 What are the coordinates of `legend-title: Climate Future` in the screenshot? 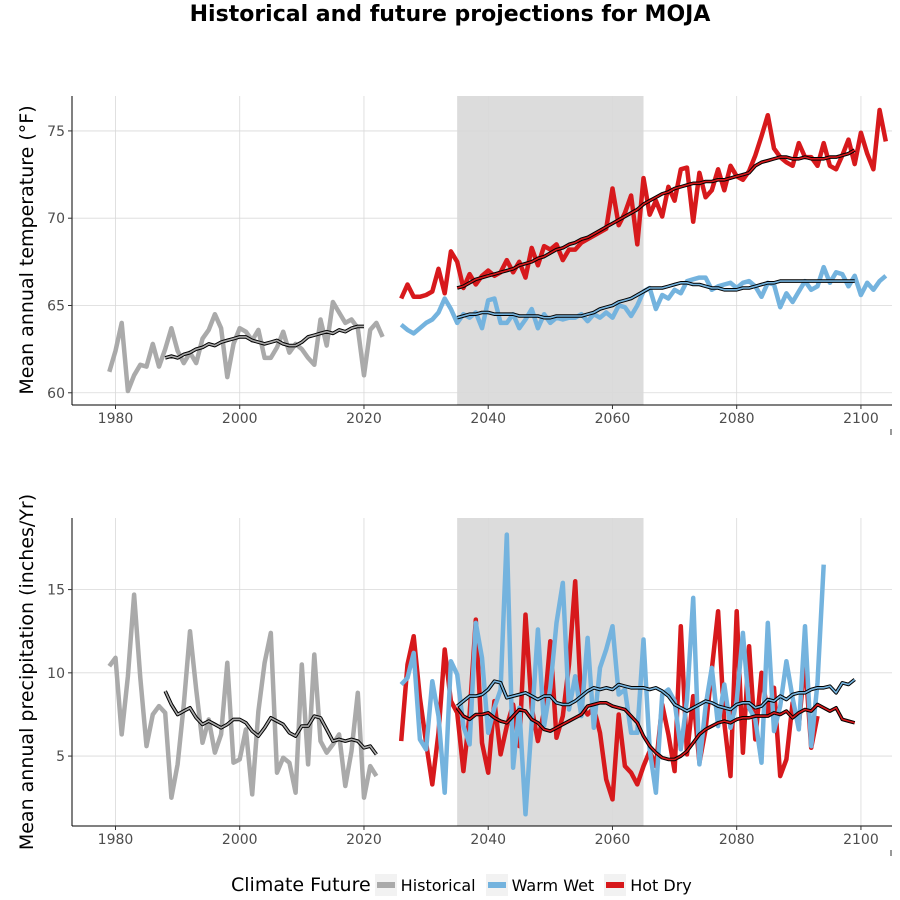 It's located at (301, 885).